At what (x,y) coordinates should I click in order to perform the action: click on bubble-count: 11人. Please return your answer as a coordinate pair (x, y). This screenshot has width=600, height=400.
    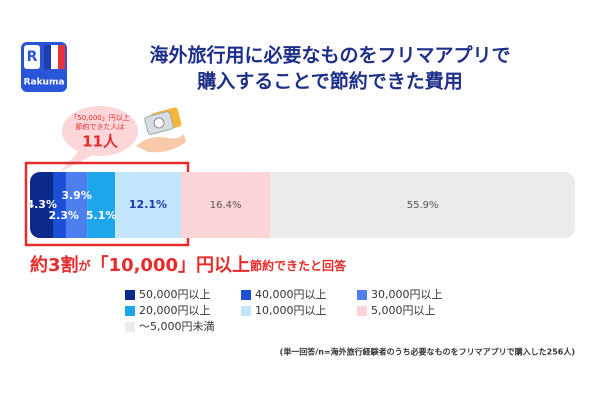
    Looking at the image, I should click on (100, 142).